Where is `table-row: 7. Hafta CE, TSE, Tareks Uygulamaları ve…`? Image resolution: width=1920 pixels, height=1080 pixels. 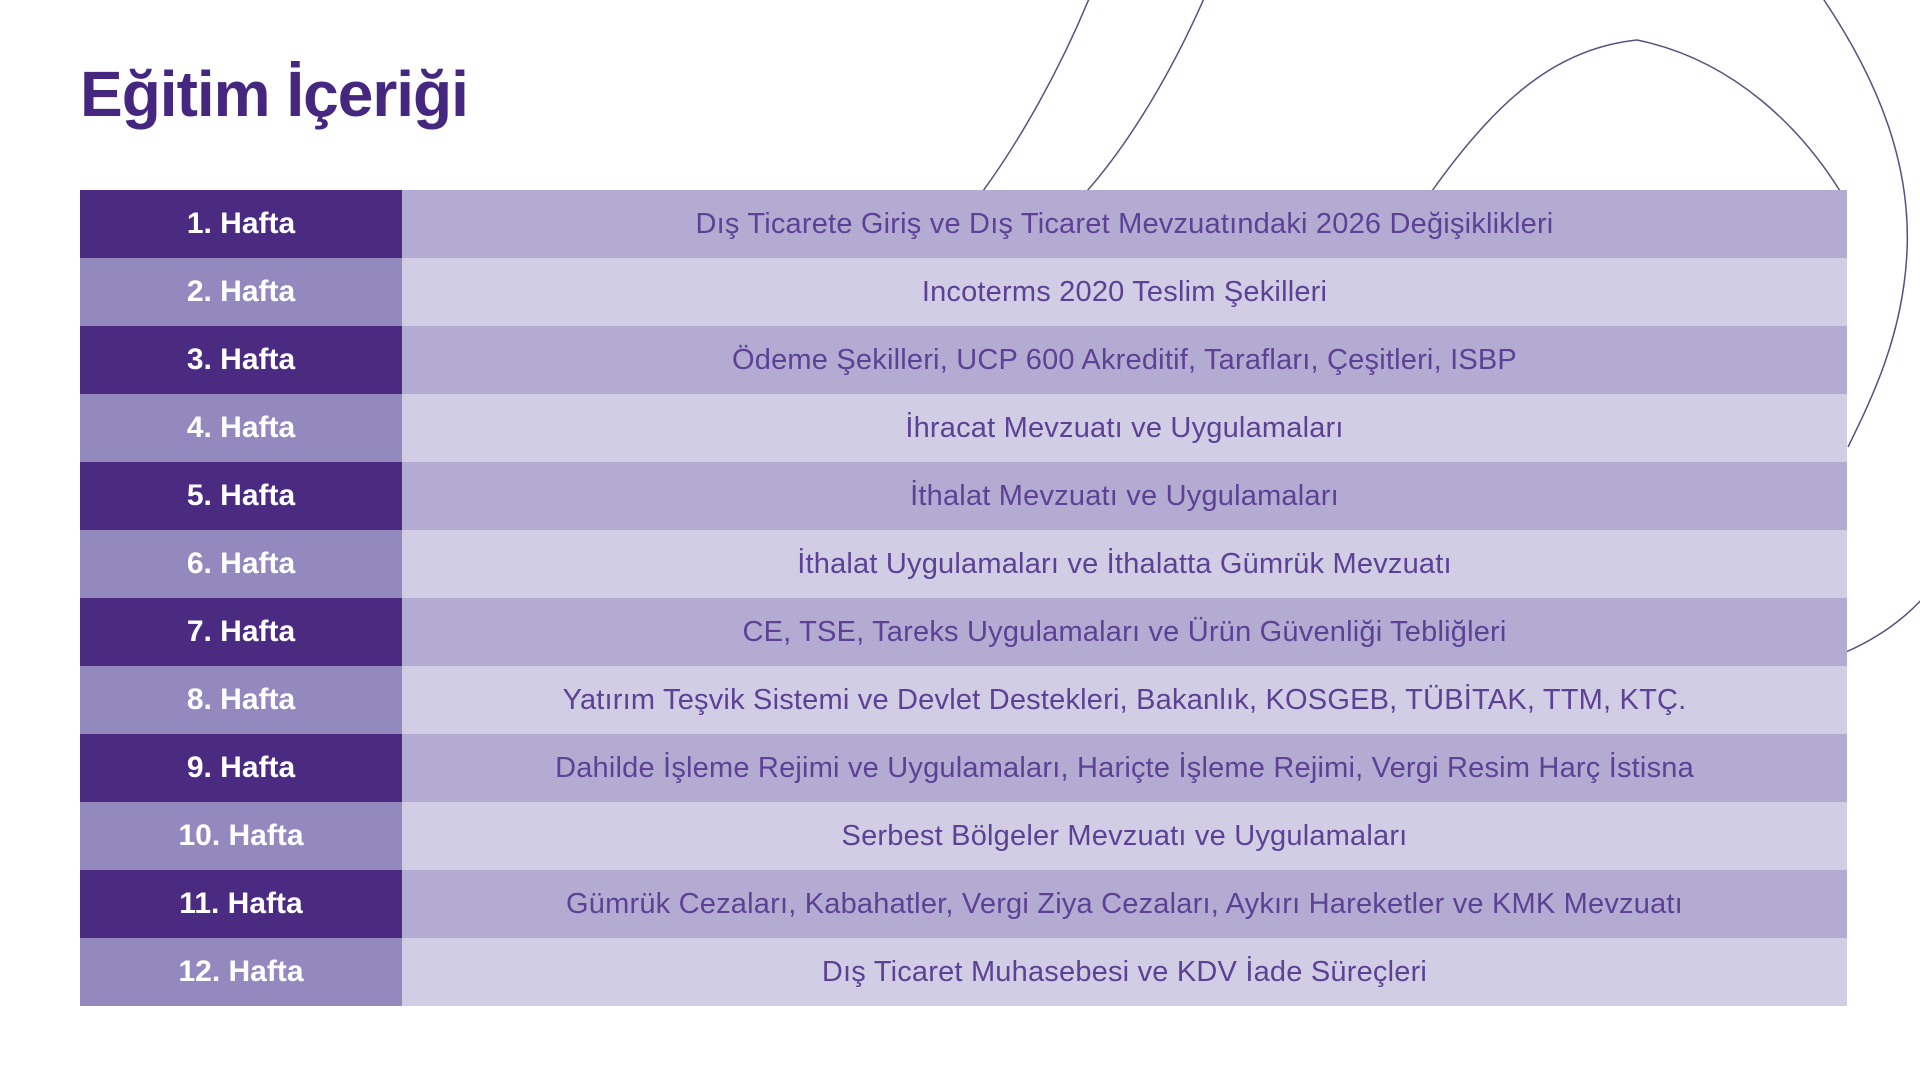 table-row: 7. Hafta CE, TSE, Tareks Uygulamaları ve… is located at coordinates (963, 632).